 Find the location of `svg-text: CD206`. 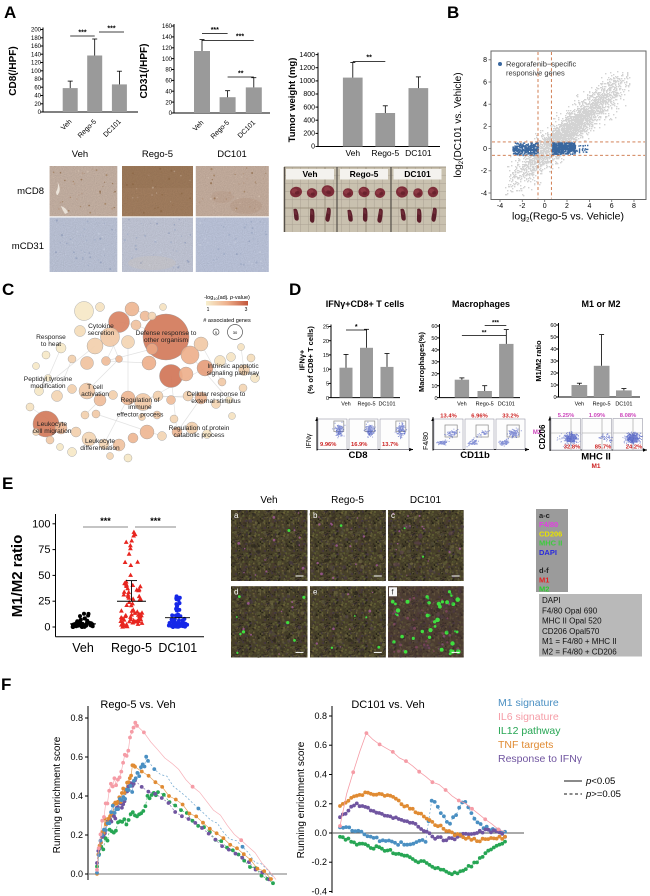

svg-text: CD206 is located at coordinates (542, 436).